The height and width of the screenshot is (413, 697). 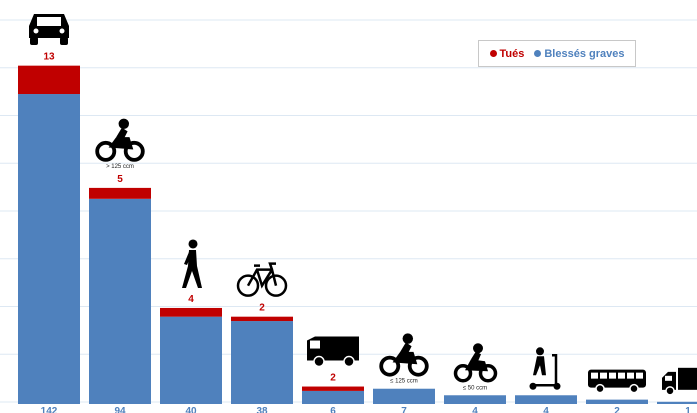 What do you see at coordinates (512, 53) in the screenshot?
I see `legend-label-killed: Tués` at bounding box center [512, 53].